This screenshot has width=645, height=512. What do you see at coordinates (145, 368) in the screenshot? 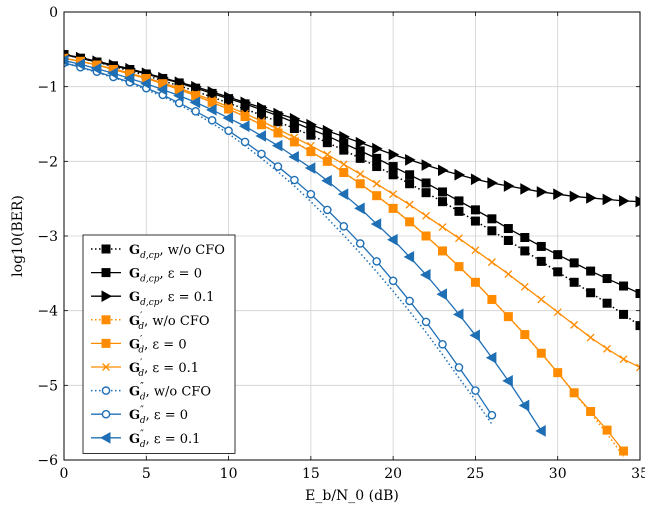
I see `legend-entry: G′ d, ε = 0.1` at bounding box center [145, 368].